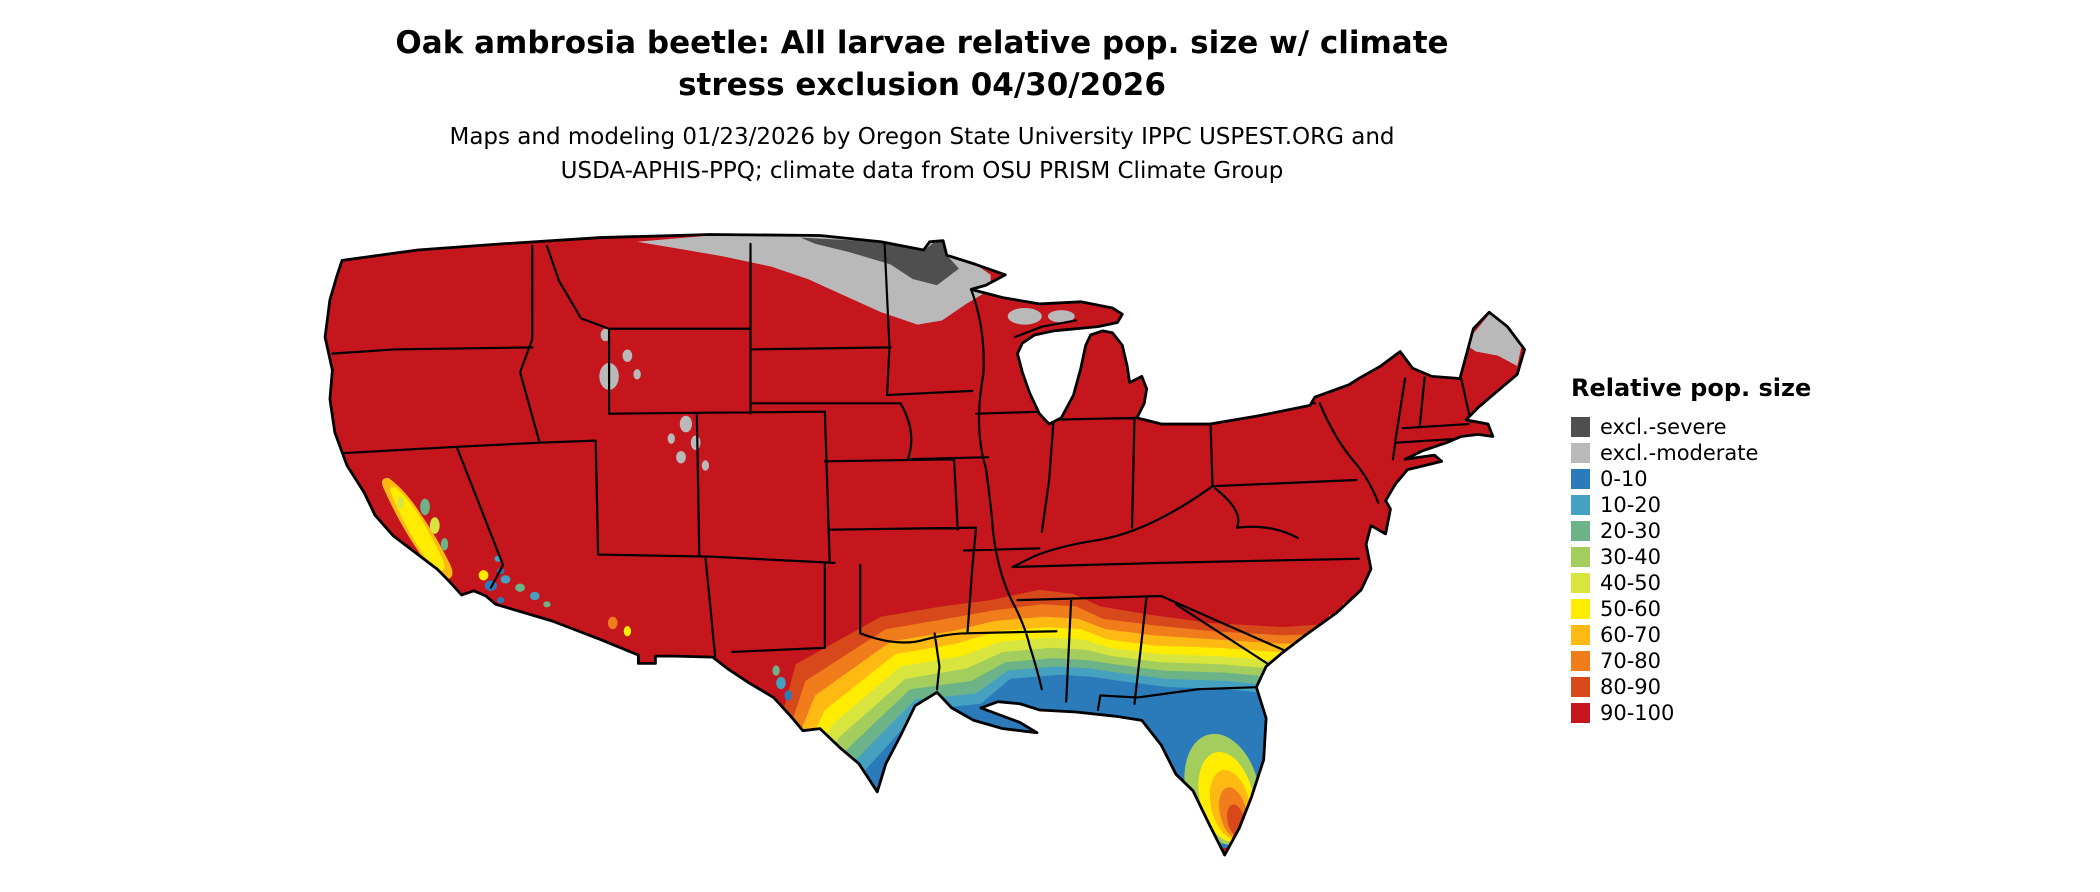 The width and height of the screenshot is (2100, 892). Describe the element at coordinates (1691, 713) in the screenshot. I see `legend-item: 90-100` at that location.